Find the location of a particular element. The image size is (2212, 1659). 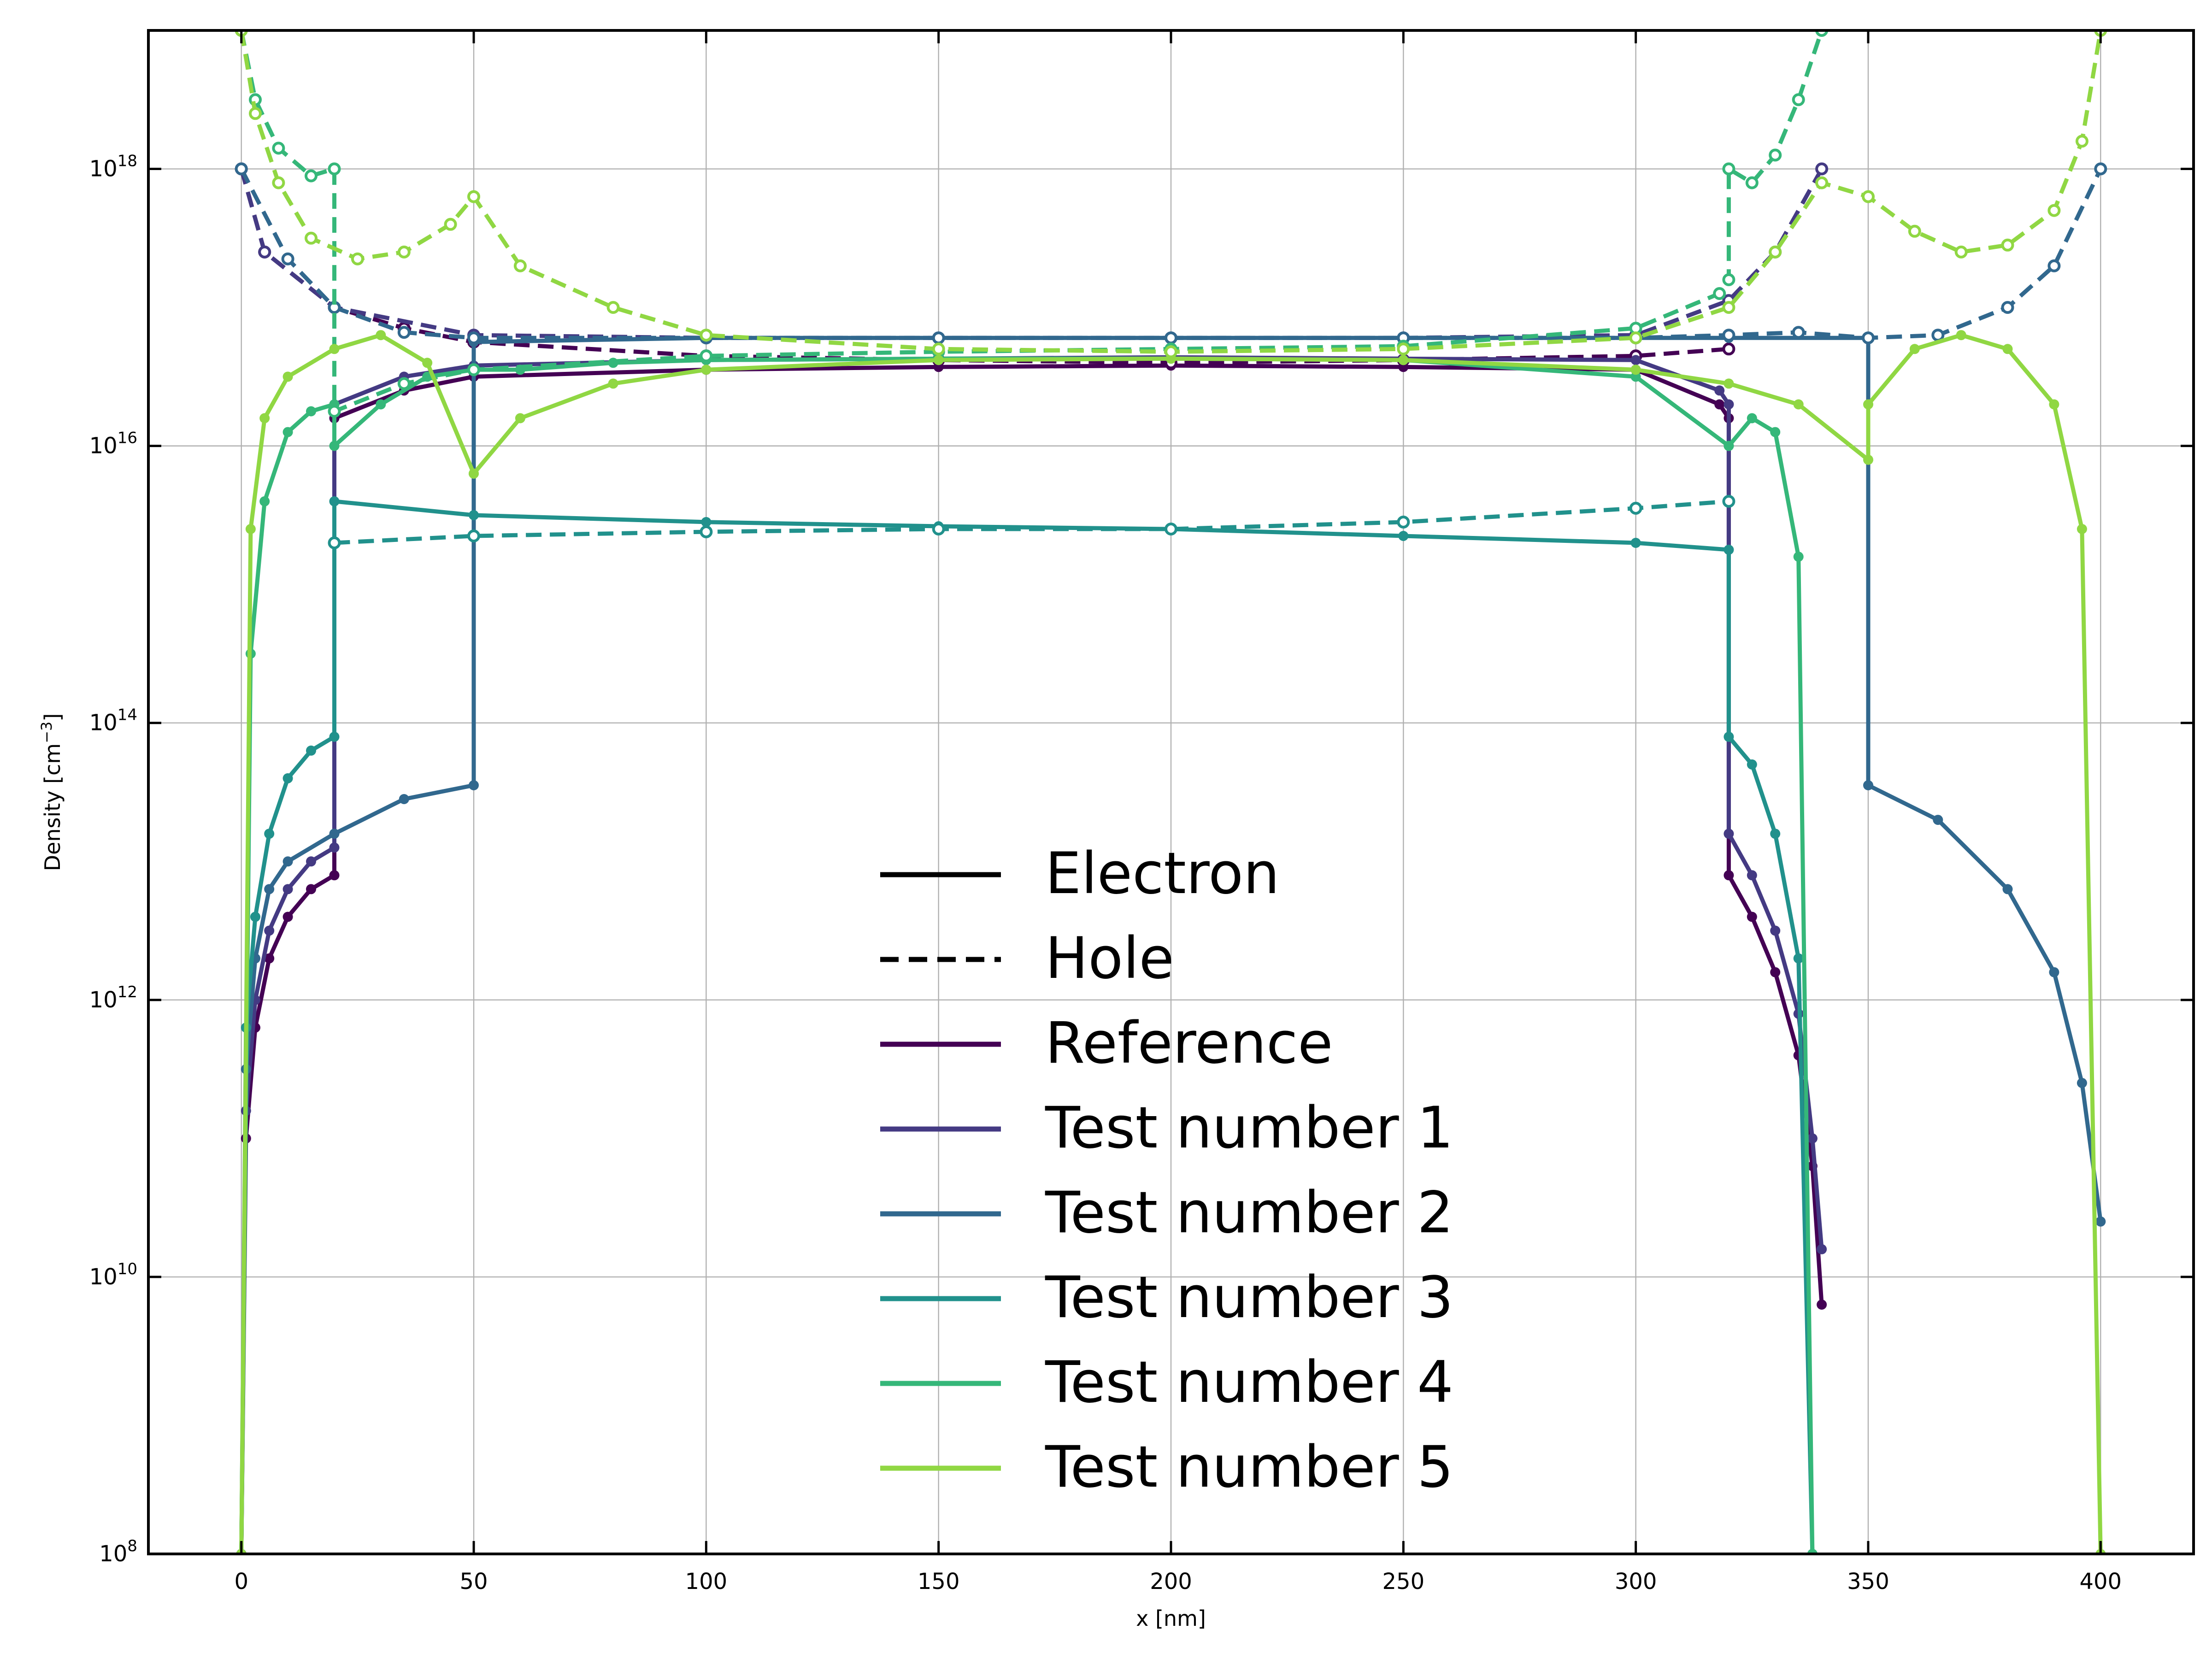

x-tick-label: 100 is located at coordinates (706, 1581).